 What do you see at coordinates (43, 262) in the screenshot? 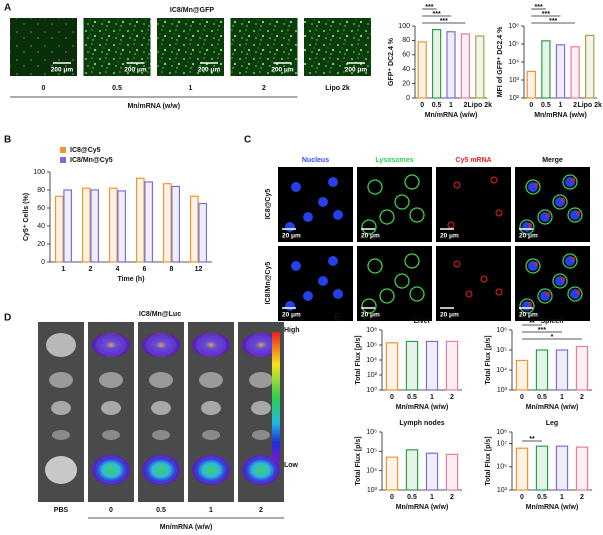
I see `y-tick-label: 0` at bounding box center [43, 262].